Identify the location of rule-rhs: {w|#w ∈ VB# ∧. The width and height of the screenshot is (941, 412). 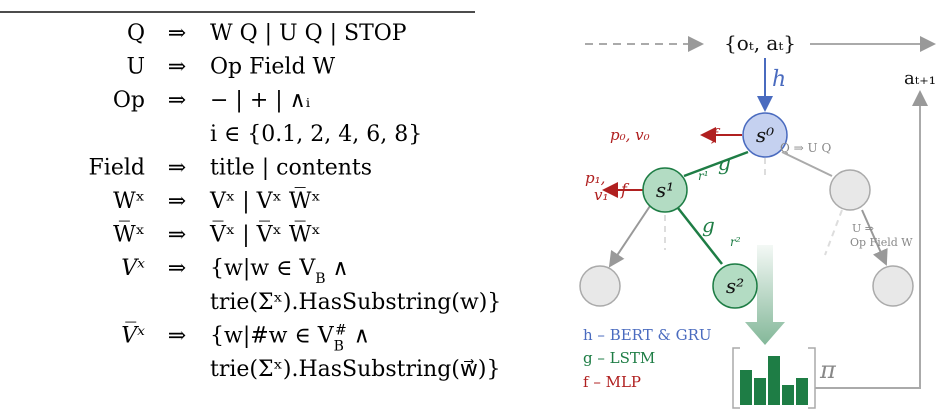
(290, 338).